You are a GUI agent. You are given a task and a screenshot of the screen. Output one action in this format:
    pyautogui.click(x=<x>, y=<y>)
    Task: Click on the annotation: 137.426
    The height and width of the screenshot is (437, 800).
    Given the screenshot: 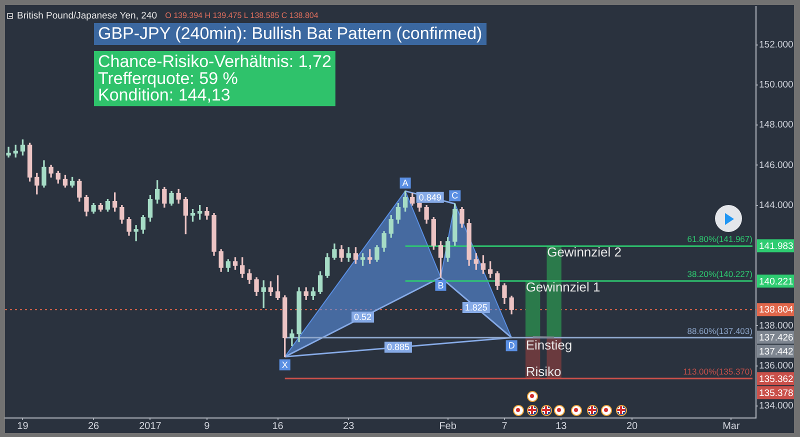 What is the action you would take?
    pyautogui.click(x=776, y=338)
    